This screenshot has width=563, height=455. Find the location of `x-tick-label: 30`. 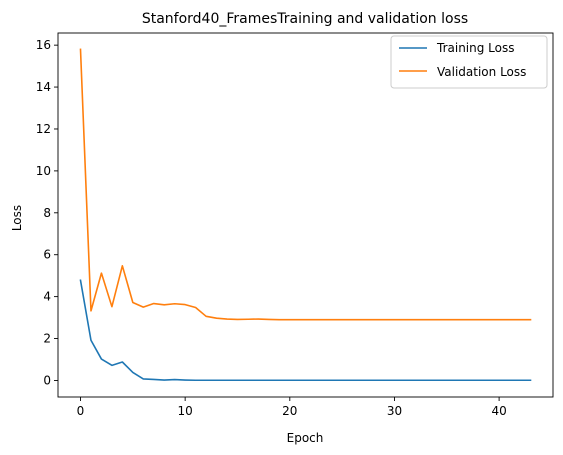

x-tick-label: 30 is located at coordinates (394, 411).